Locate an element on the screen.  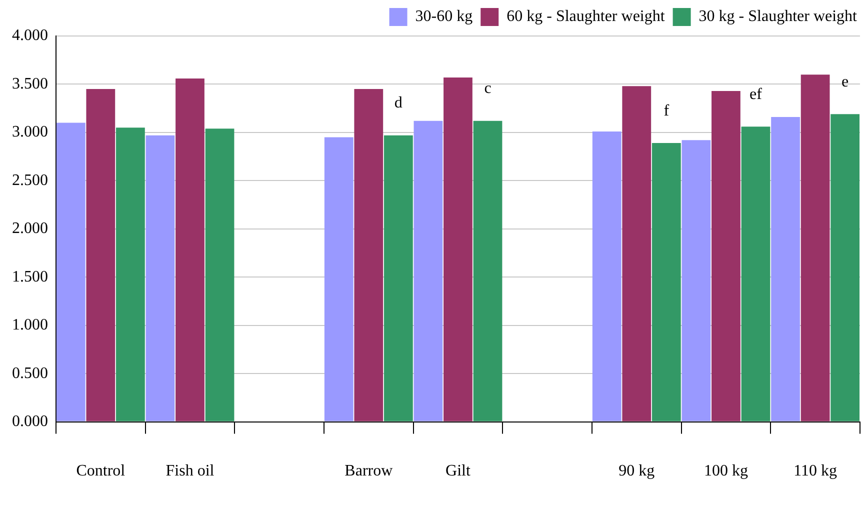
data-label: e is located at coordinates (845, 81).